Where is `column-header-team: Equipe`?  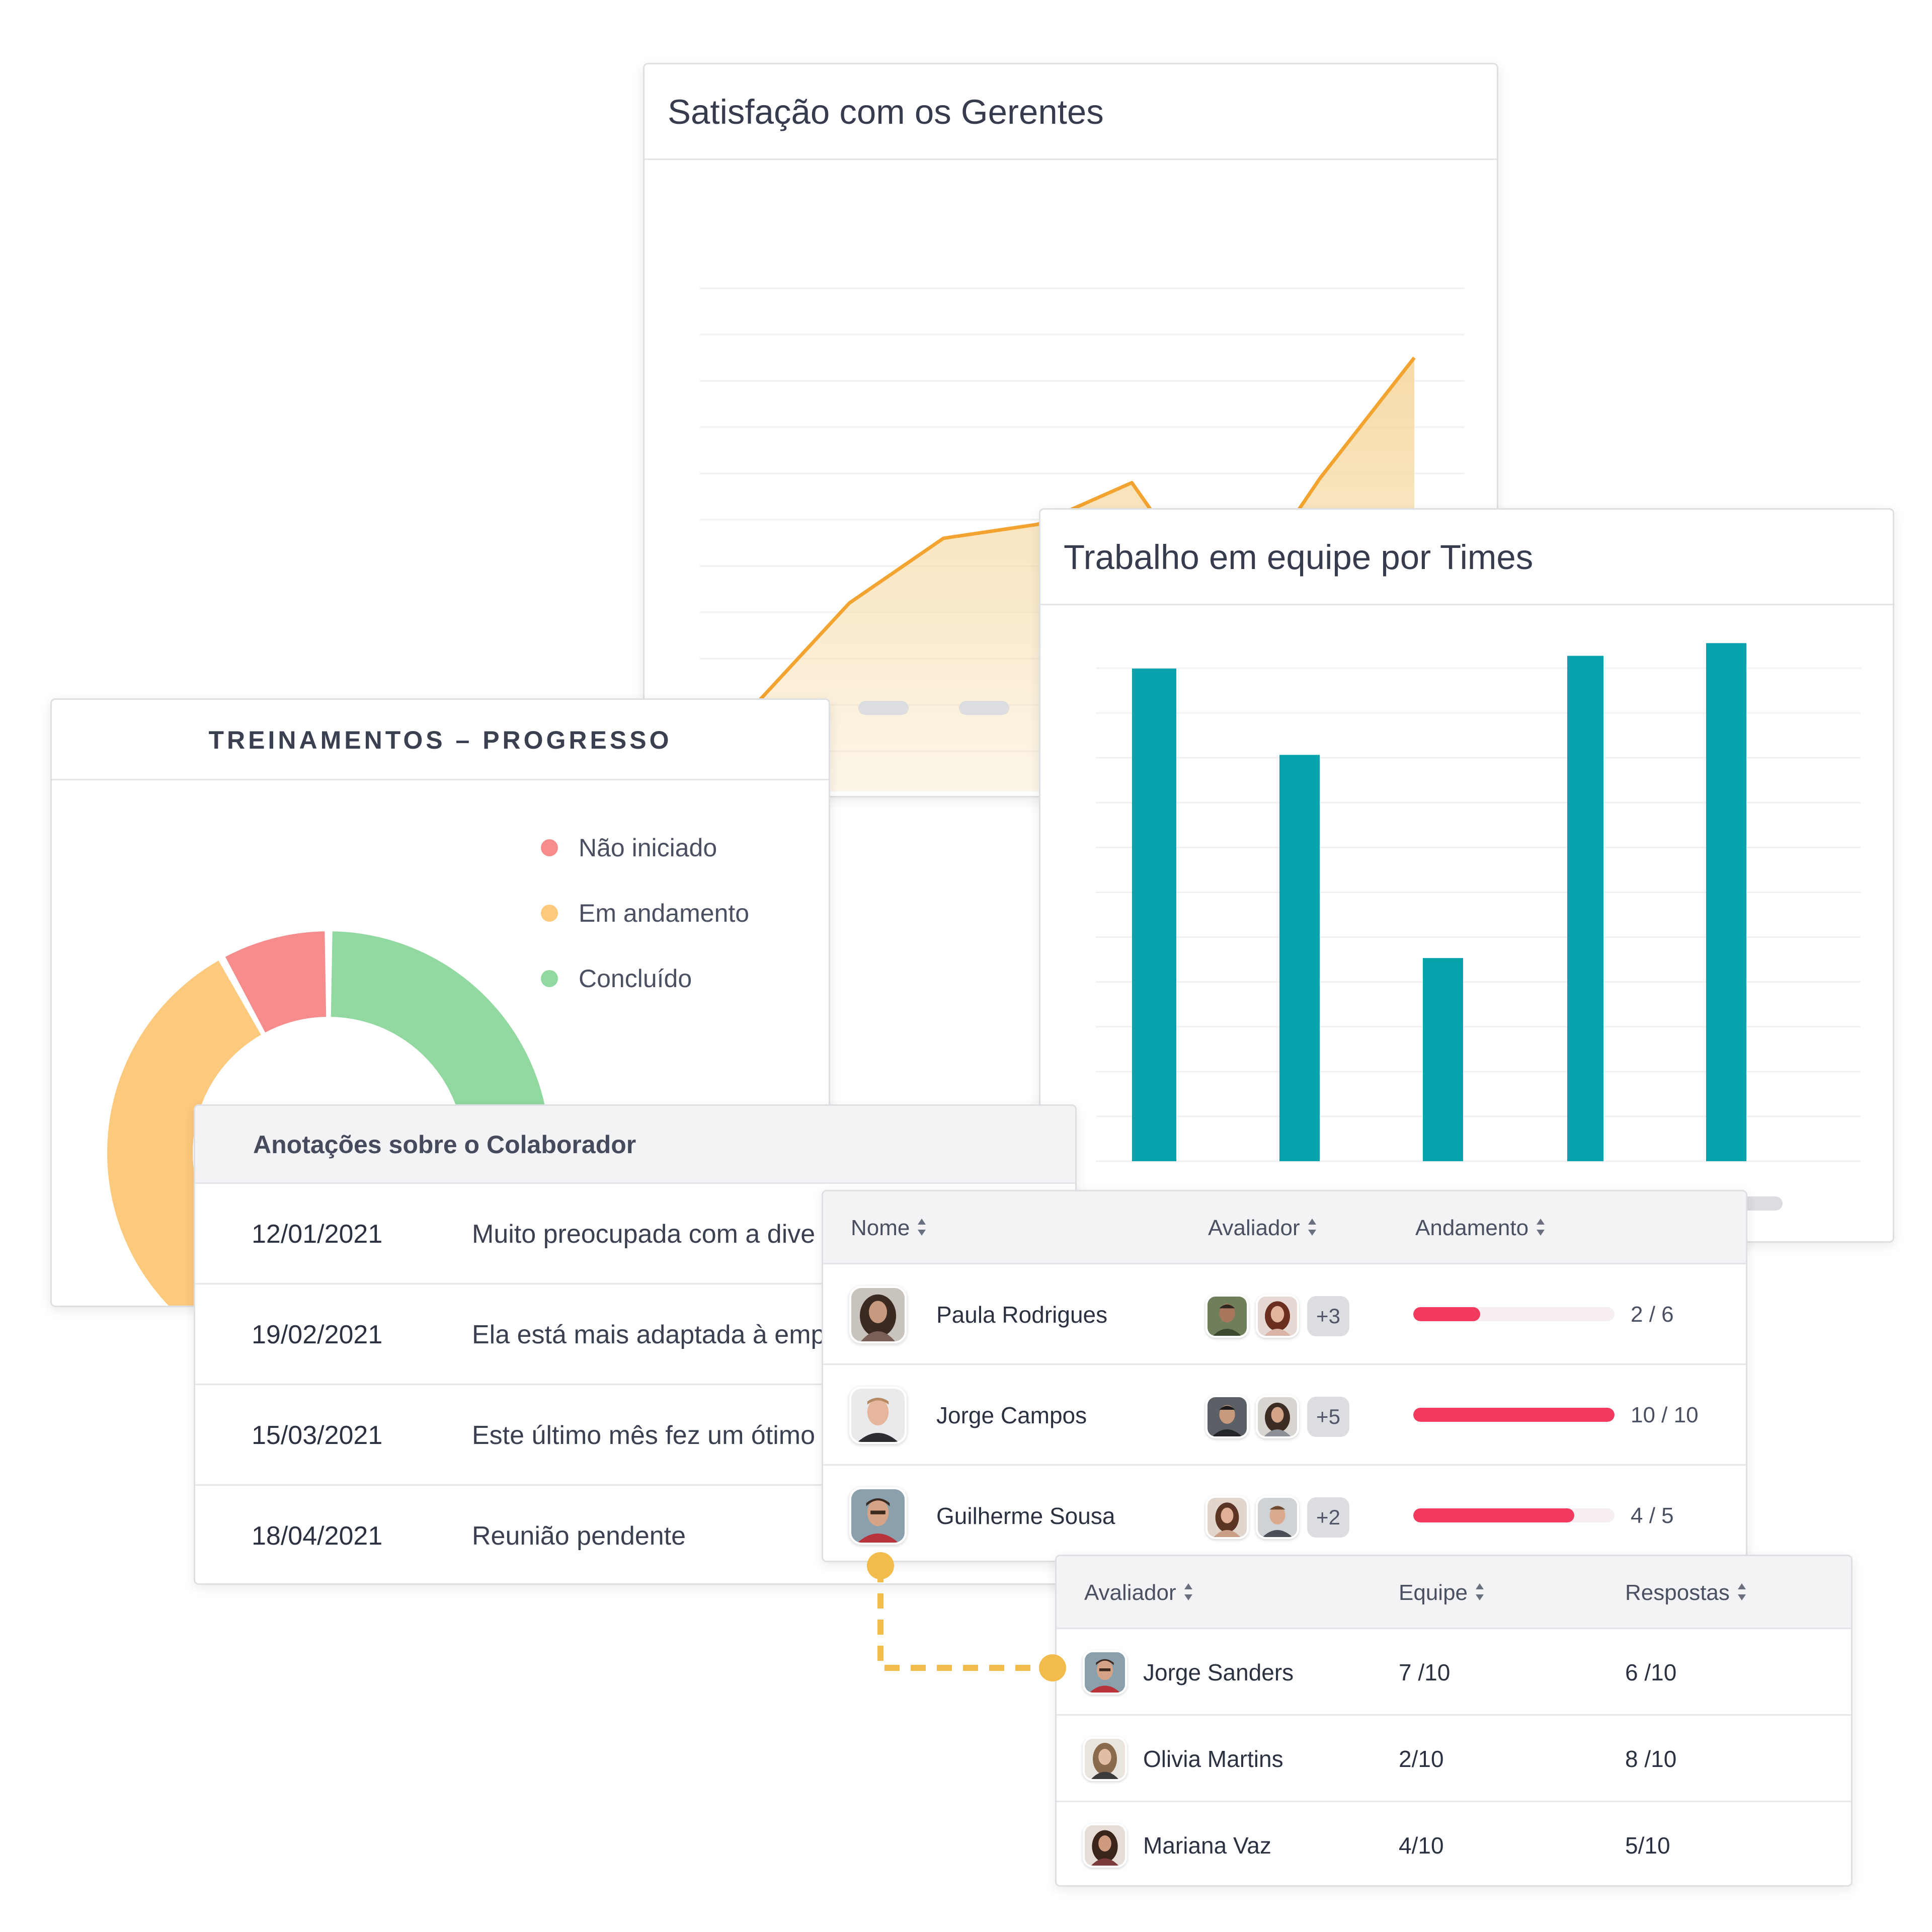
column-header-team: Equipe is located at coordinates (1442, 1593).